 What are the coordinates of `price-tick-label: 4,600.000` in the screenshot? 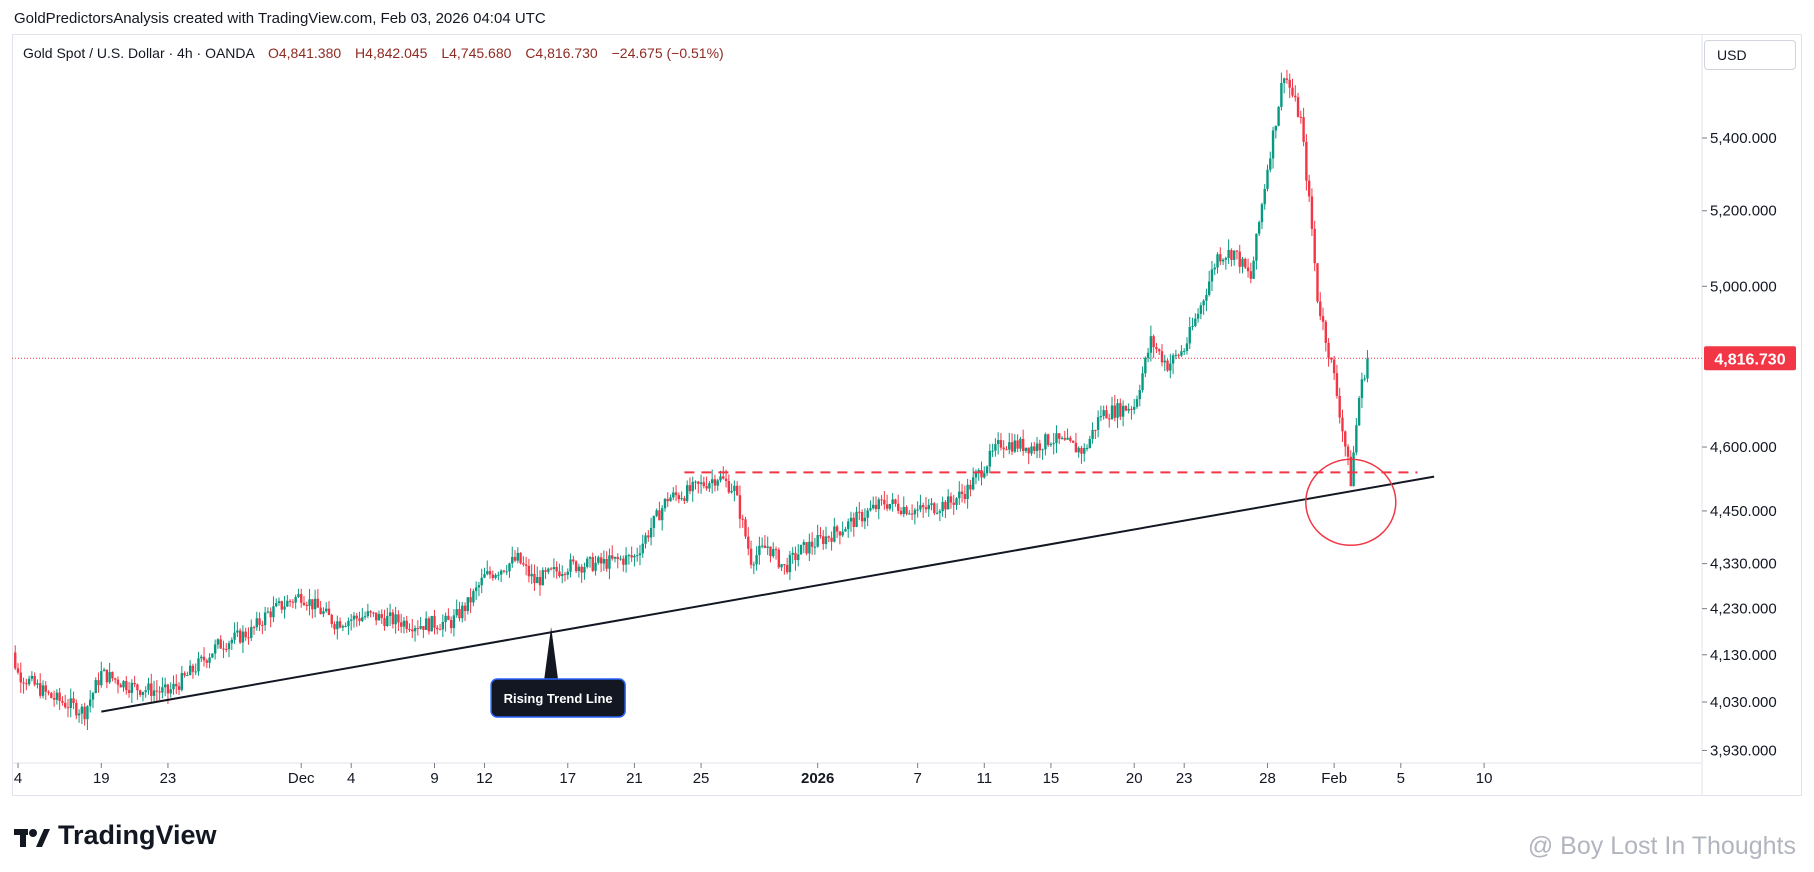 It's located at (1743, 447).